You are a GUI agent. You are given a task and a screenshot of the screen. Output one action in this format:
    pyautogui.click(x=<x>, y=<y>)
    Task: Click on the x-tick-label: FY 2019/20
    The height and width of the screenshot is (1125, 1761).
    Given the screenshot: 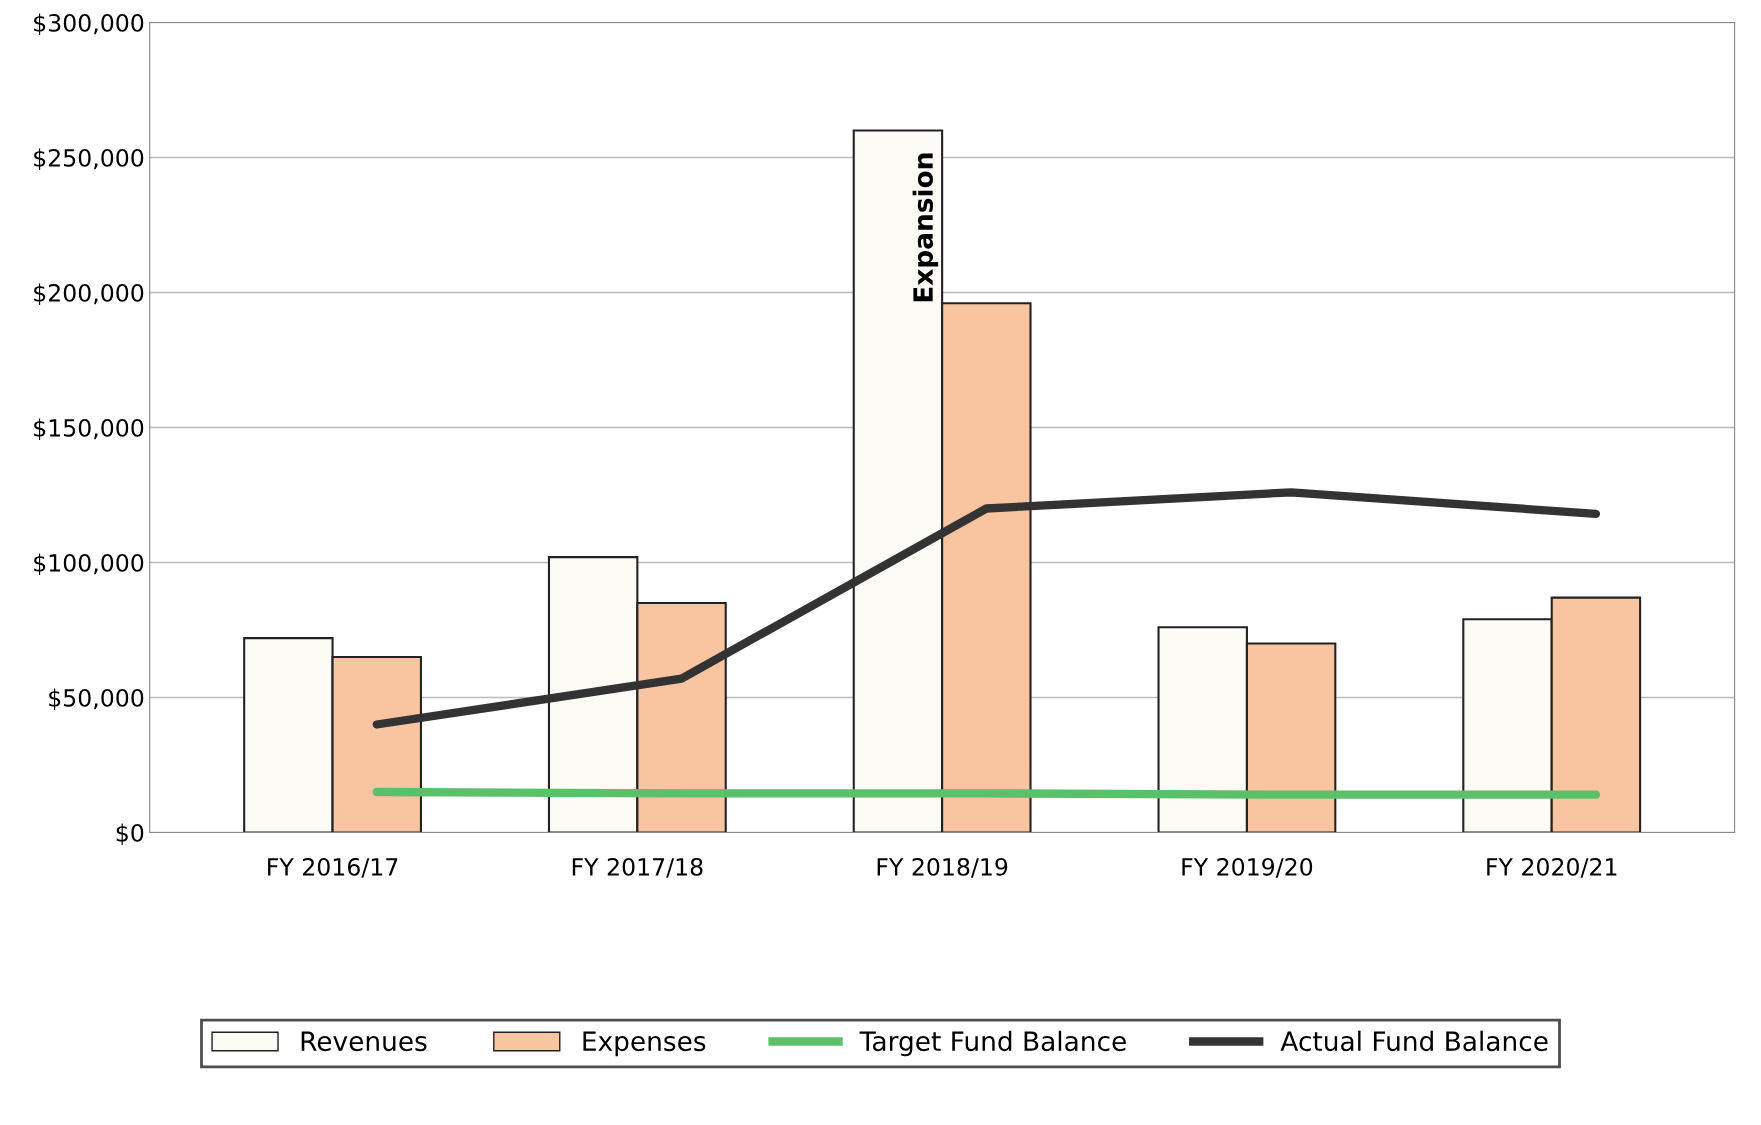 What is the action you would take?
    pyautogui.click(x=1247, y=867)
    